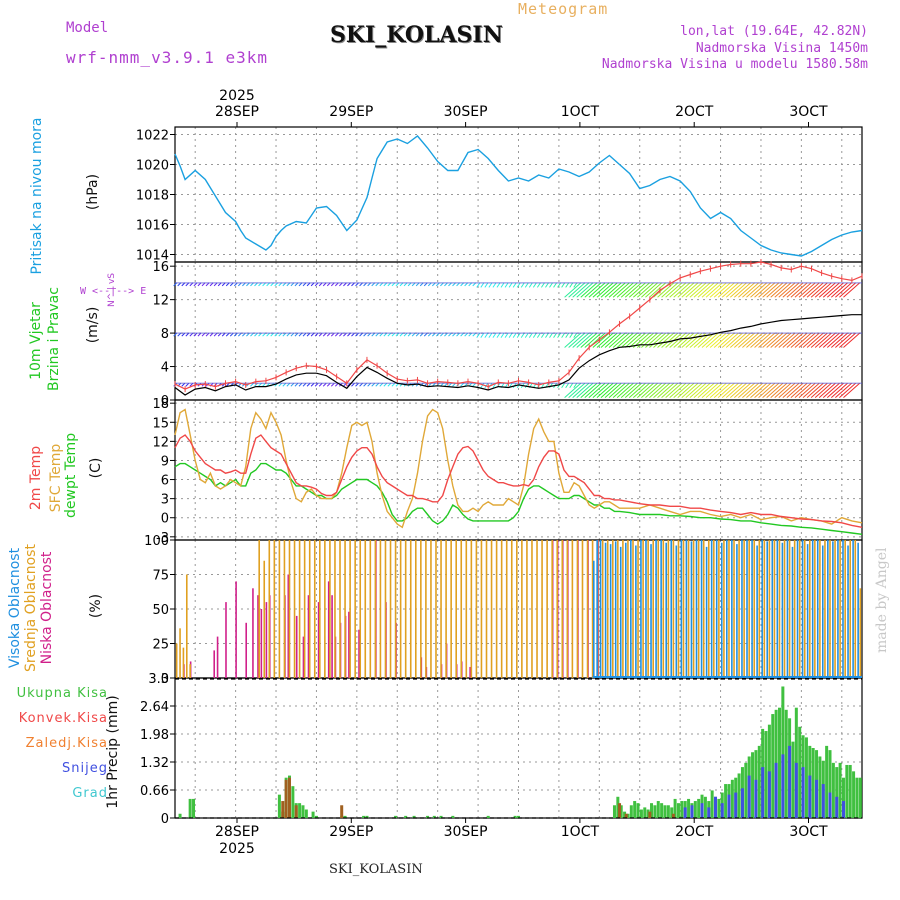  Describe the element at coordinates (518, 196) in the screenshot. I see `pressure-line` at that location.